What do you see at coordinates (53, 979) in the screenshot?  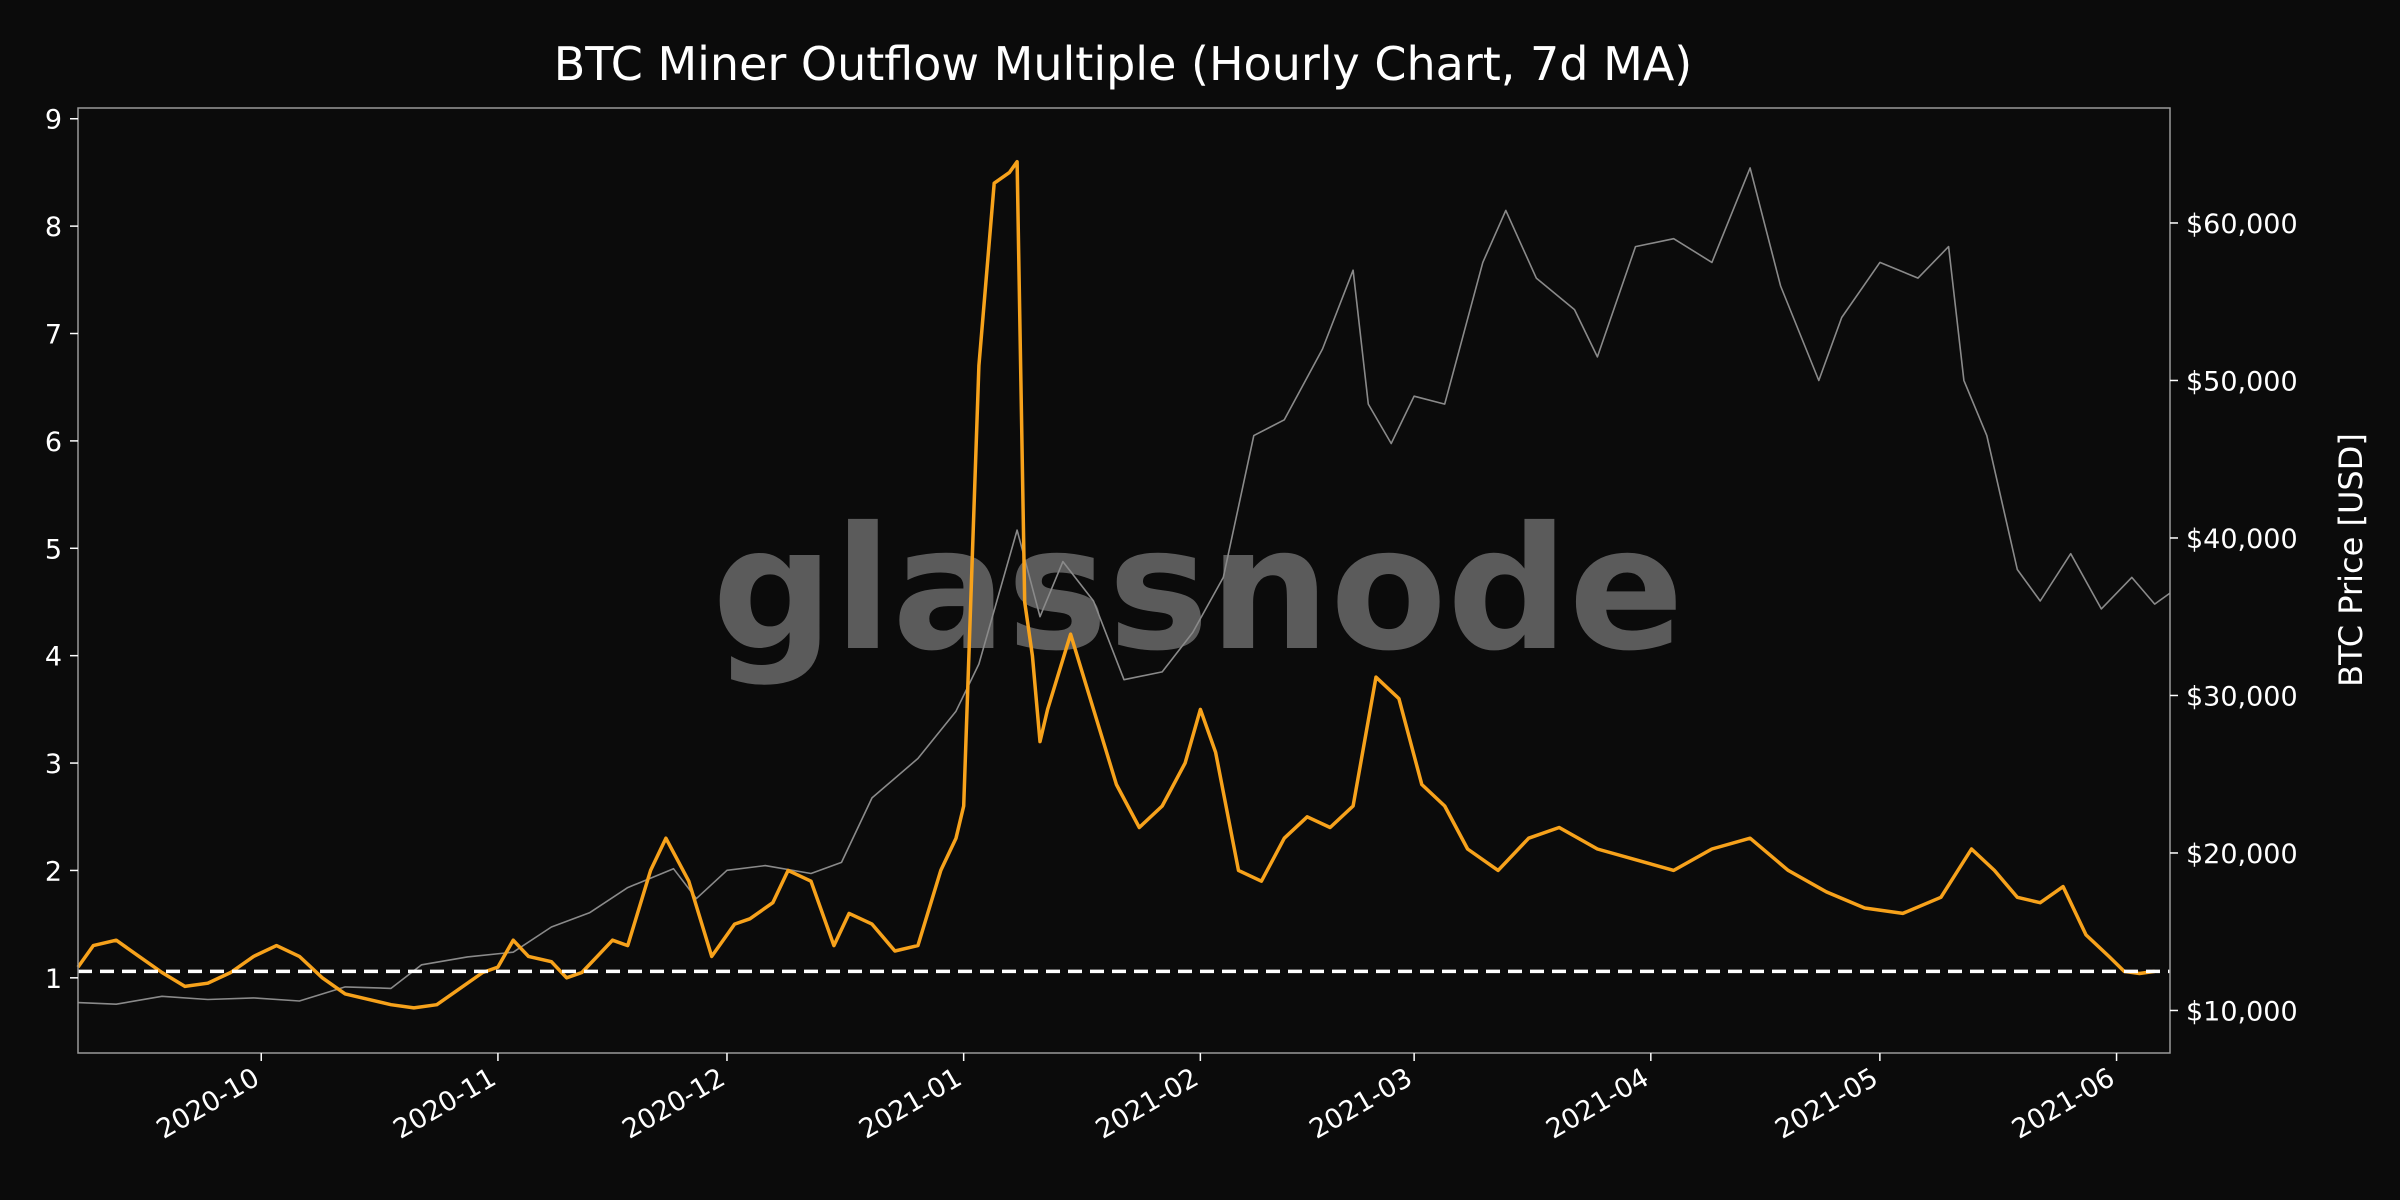 I see `y-left-tick-label: 1` at bounding box center [53, 979].